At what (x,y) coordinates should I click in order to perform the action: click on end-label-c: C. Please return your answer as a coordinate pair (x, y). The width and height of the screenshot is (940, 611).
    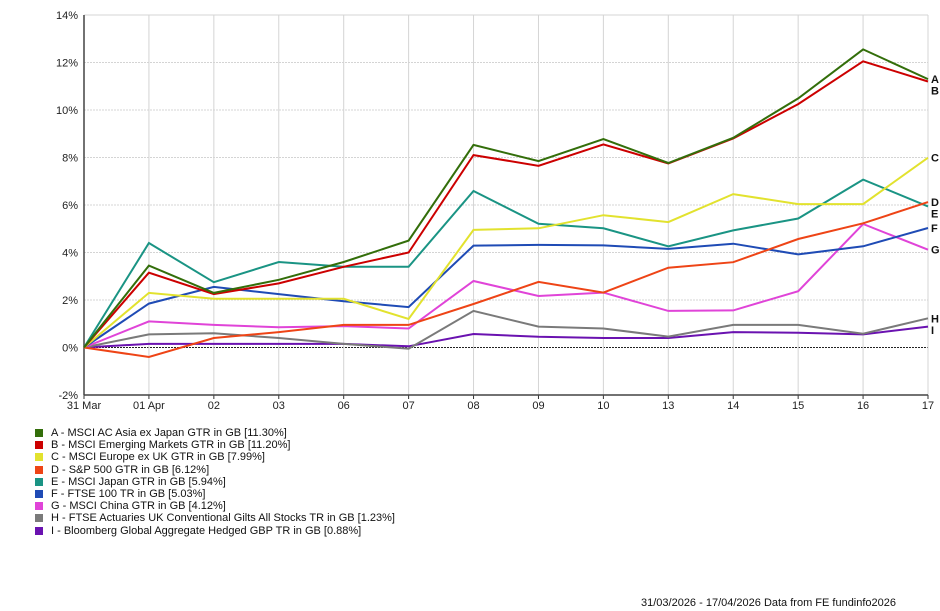
    Looking at the image, I should click on (935, 159).